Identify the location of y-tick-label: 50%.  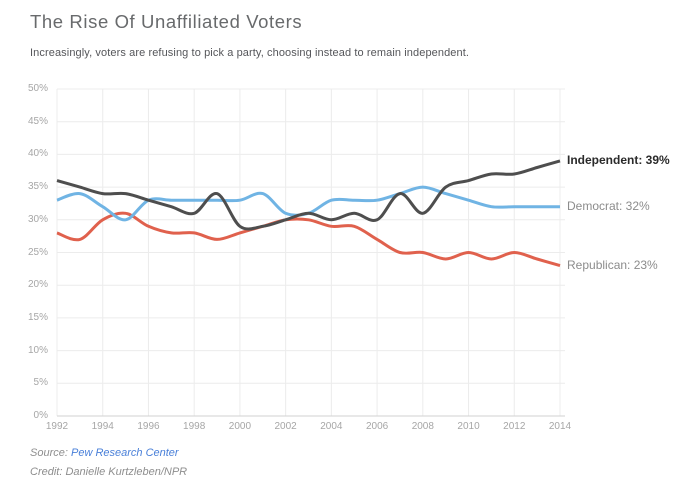
(37, 88).